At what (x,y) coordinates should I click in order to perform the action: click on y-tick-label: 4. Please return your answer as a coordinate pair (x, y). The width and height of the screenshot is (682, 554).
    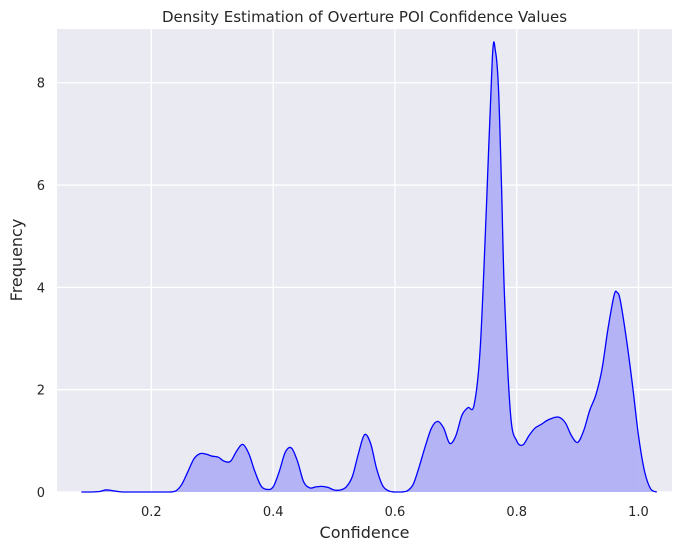
    Looking at the image, I should click on (41, 288).